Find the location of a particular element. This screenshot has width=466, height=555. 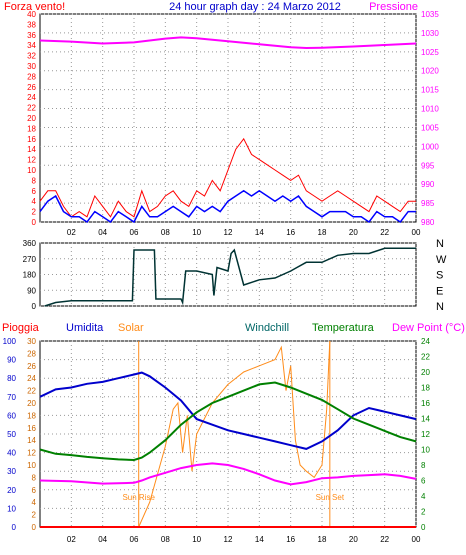

humidity-tick-label: 90 is located at coordinates (11, 360).